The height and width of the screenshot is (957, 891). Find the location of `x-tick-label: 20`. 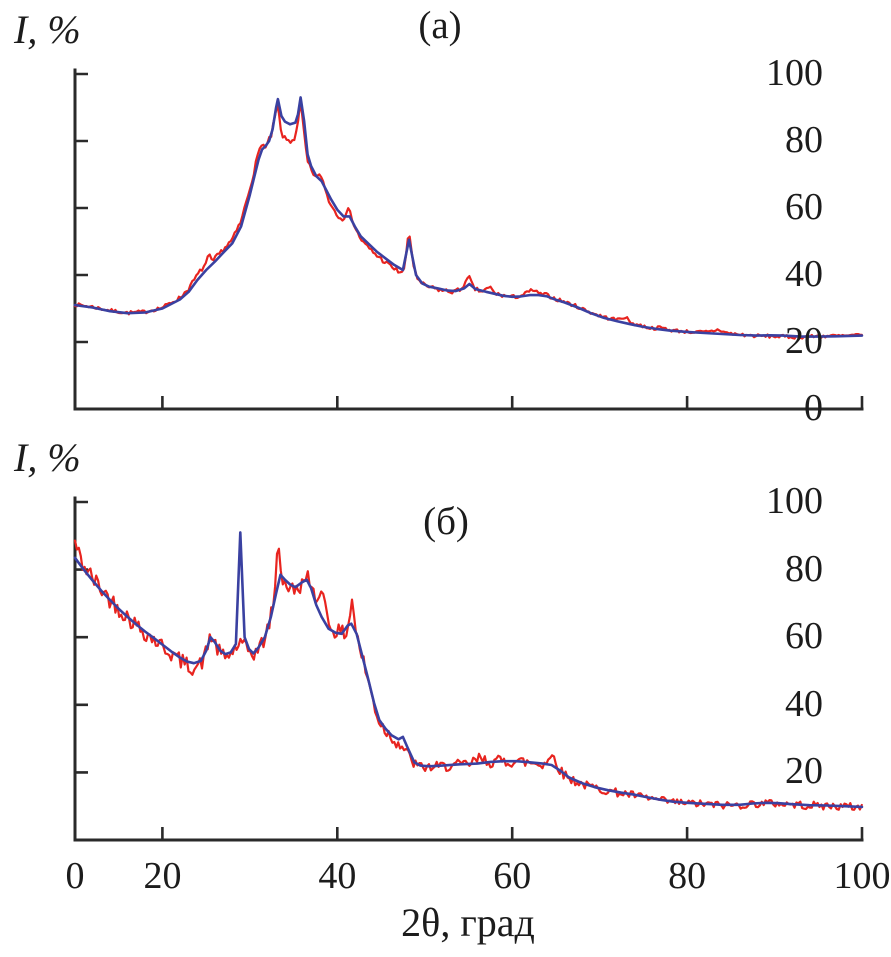

x-tick-label: 20 is located at coordinates (162, 876).